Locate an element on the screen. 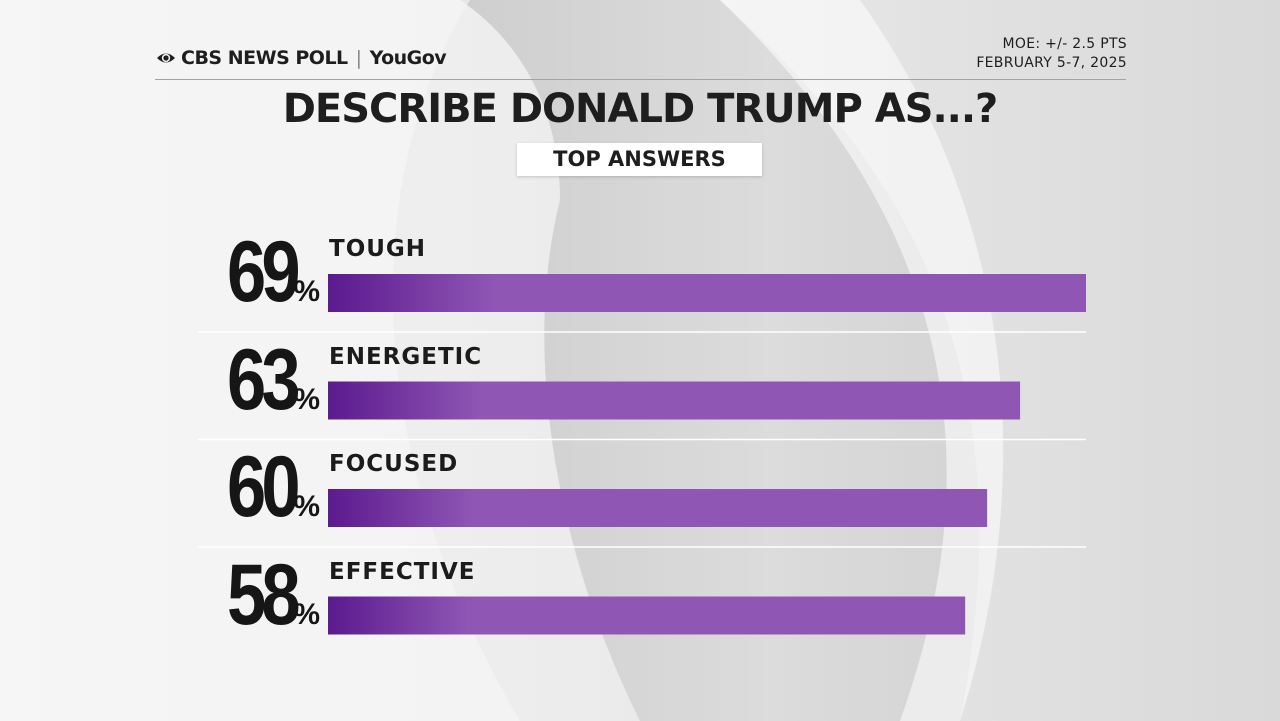  value-label-energetic: 63% is located at coordinates (255, 380).